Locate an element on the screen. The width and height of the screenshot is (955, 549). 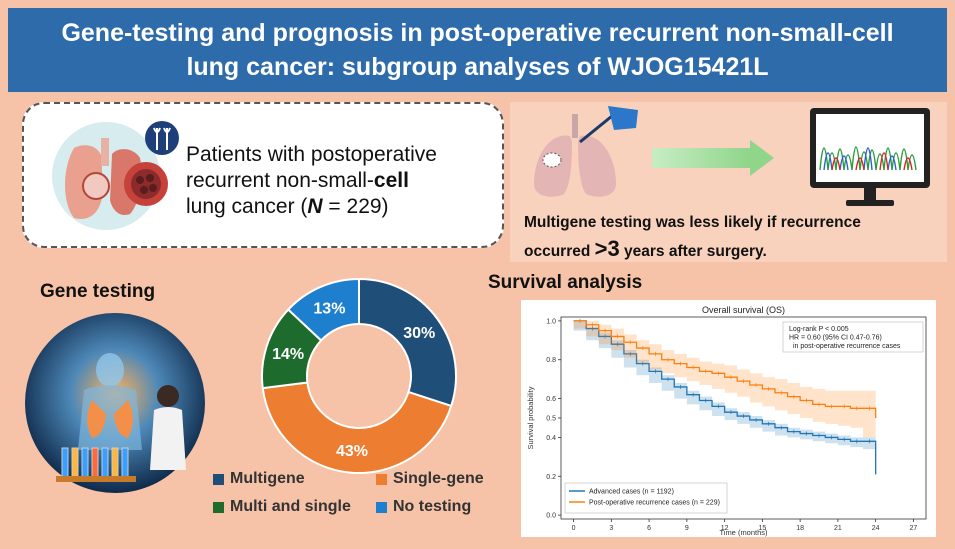
finding-part-3: years after surgery. is located at coordinates (693, 251).